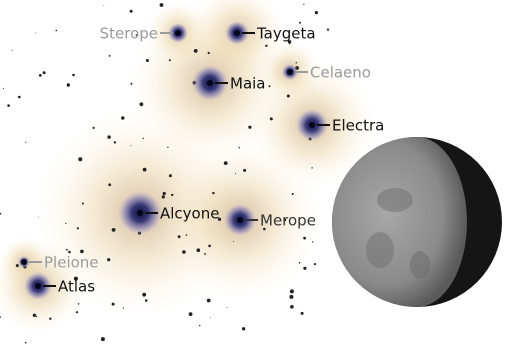 The image size is (505, 347). What do you see at coordinates (248, 84) in the screenshot?
I see `star-label: Maia` at bounding box center [248, 84].